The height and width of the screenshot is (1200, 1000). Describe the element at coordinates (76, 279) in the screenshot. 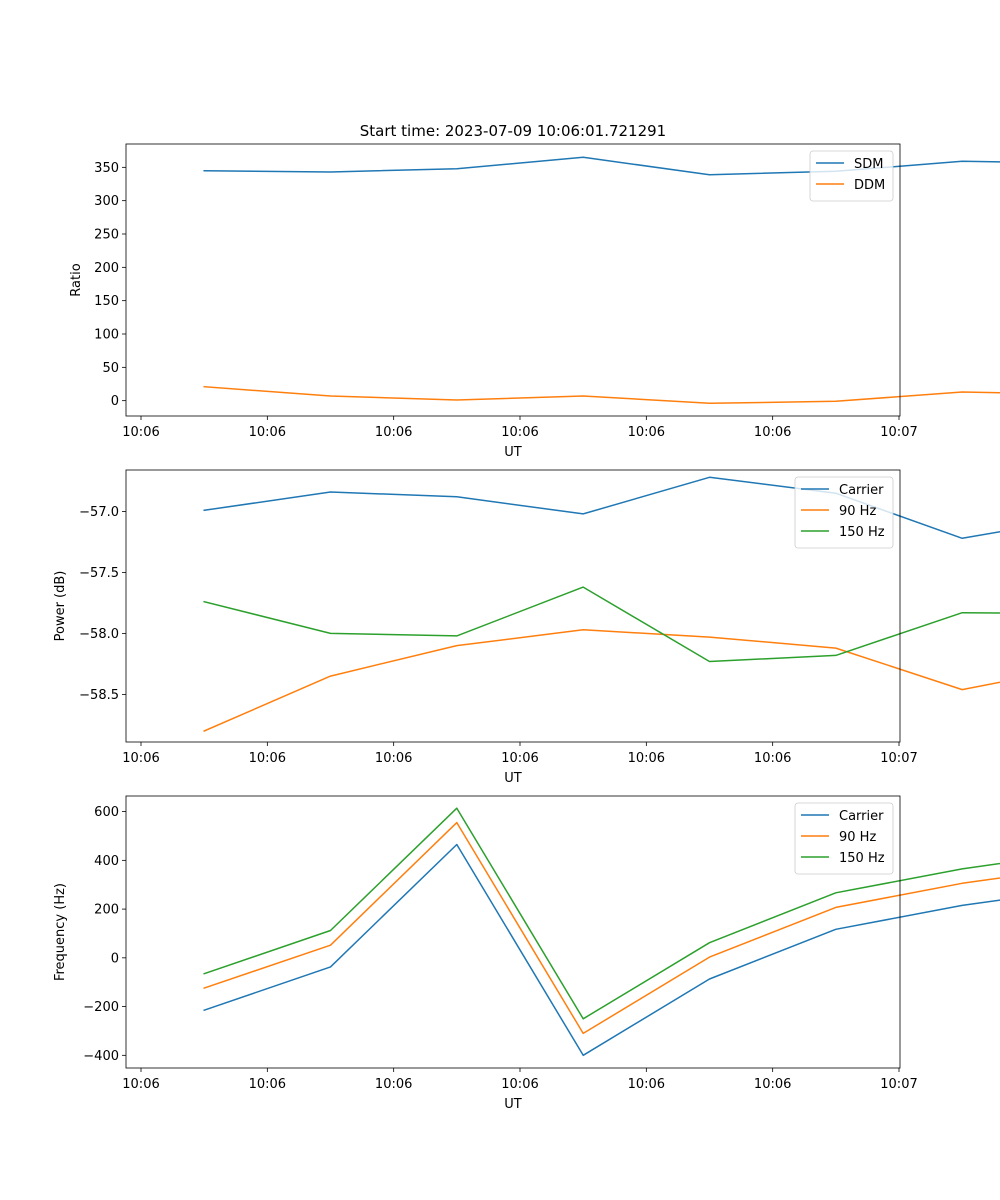

I see `y-axis-label: Ratio` at that location.